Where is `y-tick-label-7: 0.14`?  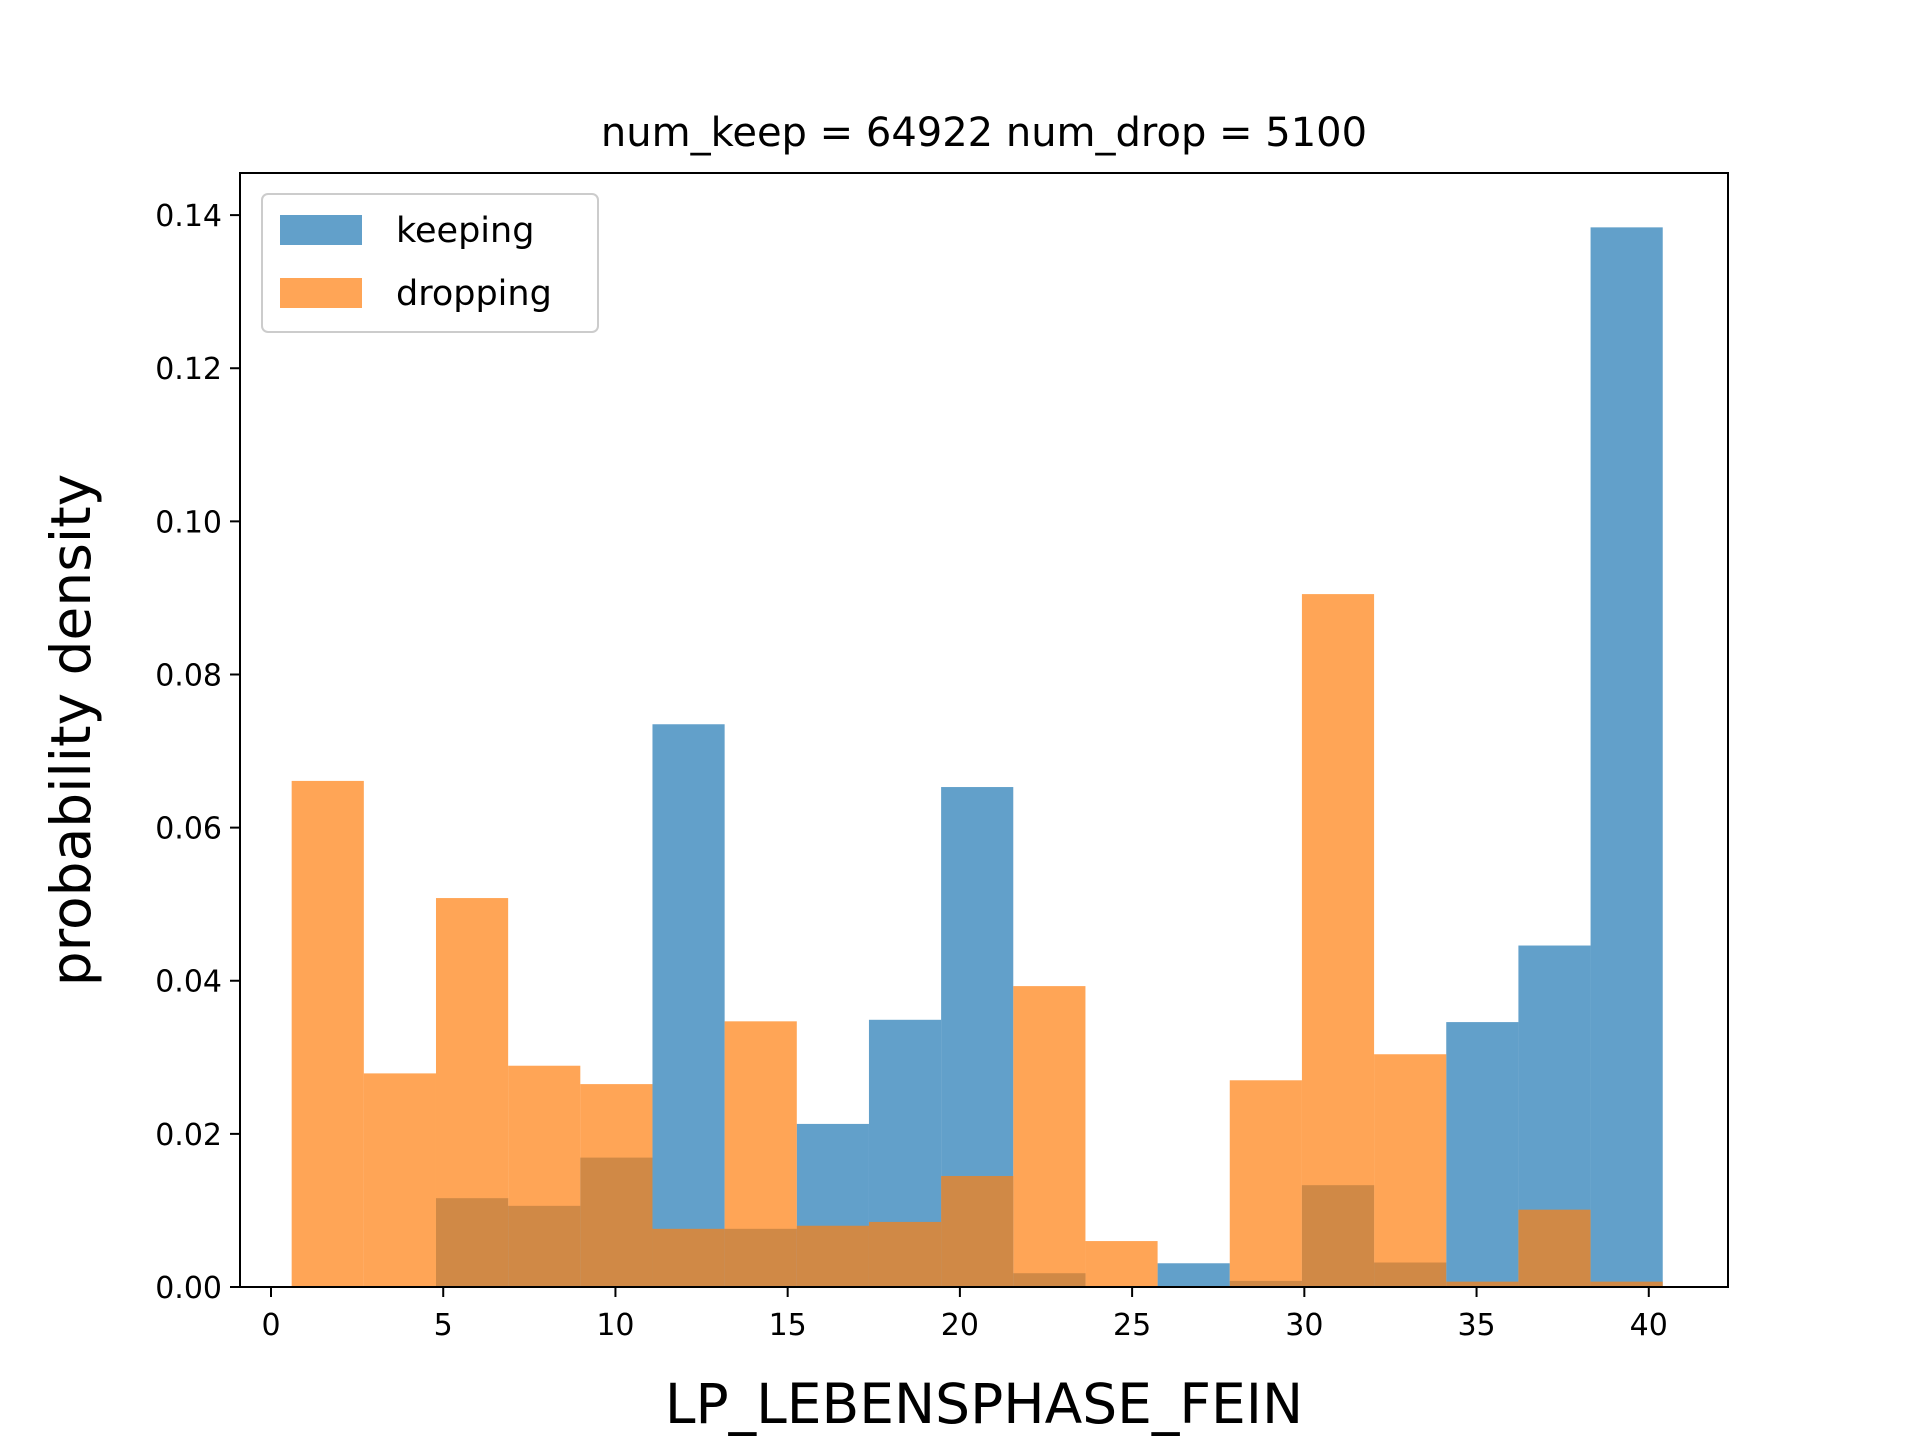
y-tick-label-7: 0.14 is located at coordinates (188, 216).